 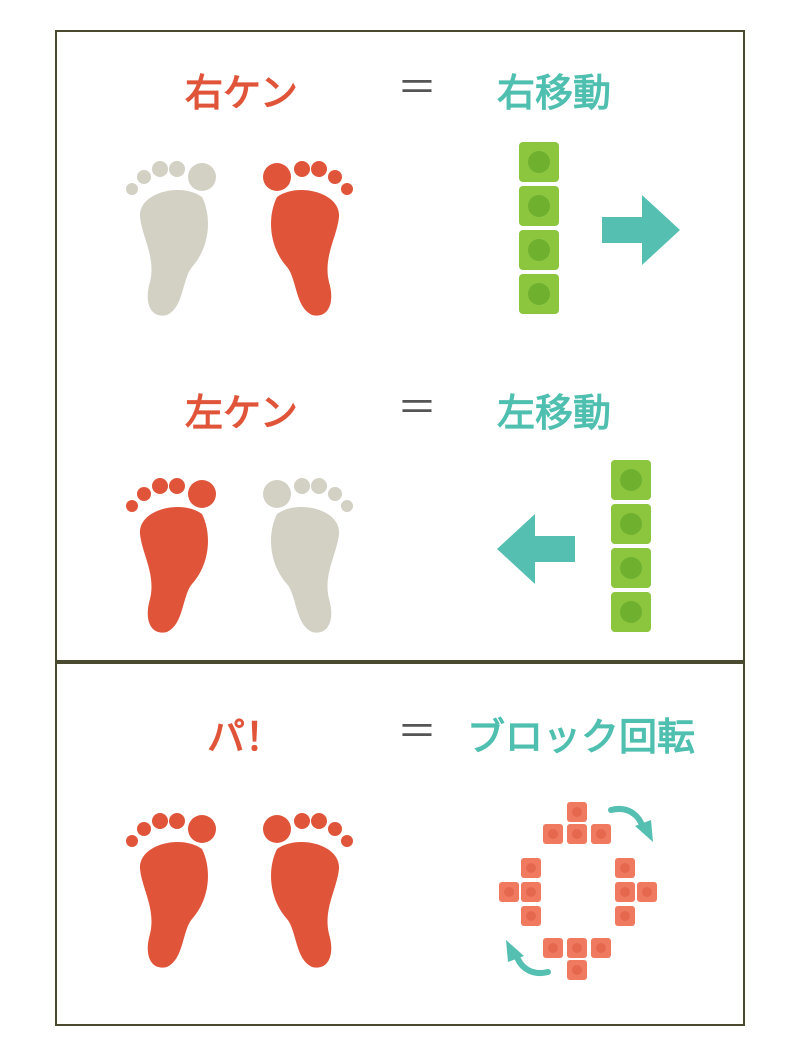 I want to click on rotate-arrow-top-icon, so click(x=630, y=824).